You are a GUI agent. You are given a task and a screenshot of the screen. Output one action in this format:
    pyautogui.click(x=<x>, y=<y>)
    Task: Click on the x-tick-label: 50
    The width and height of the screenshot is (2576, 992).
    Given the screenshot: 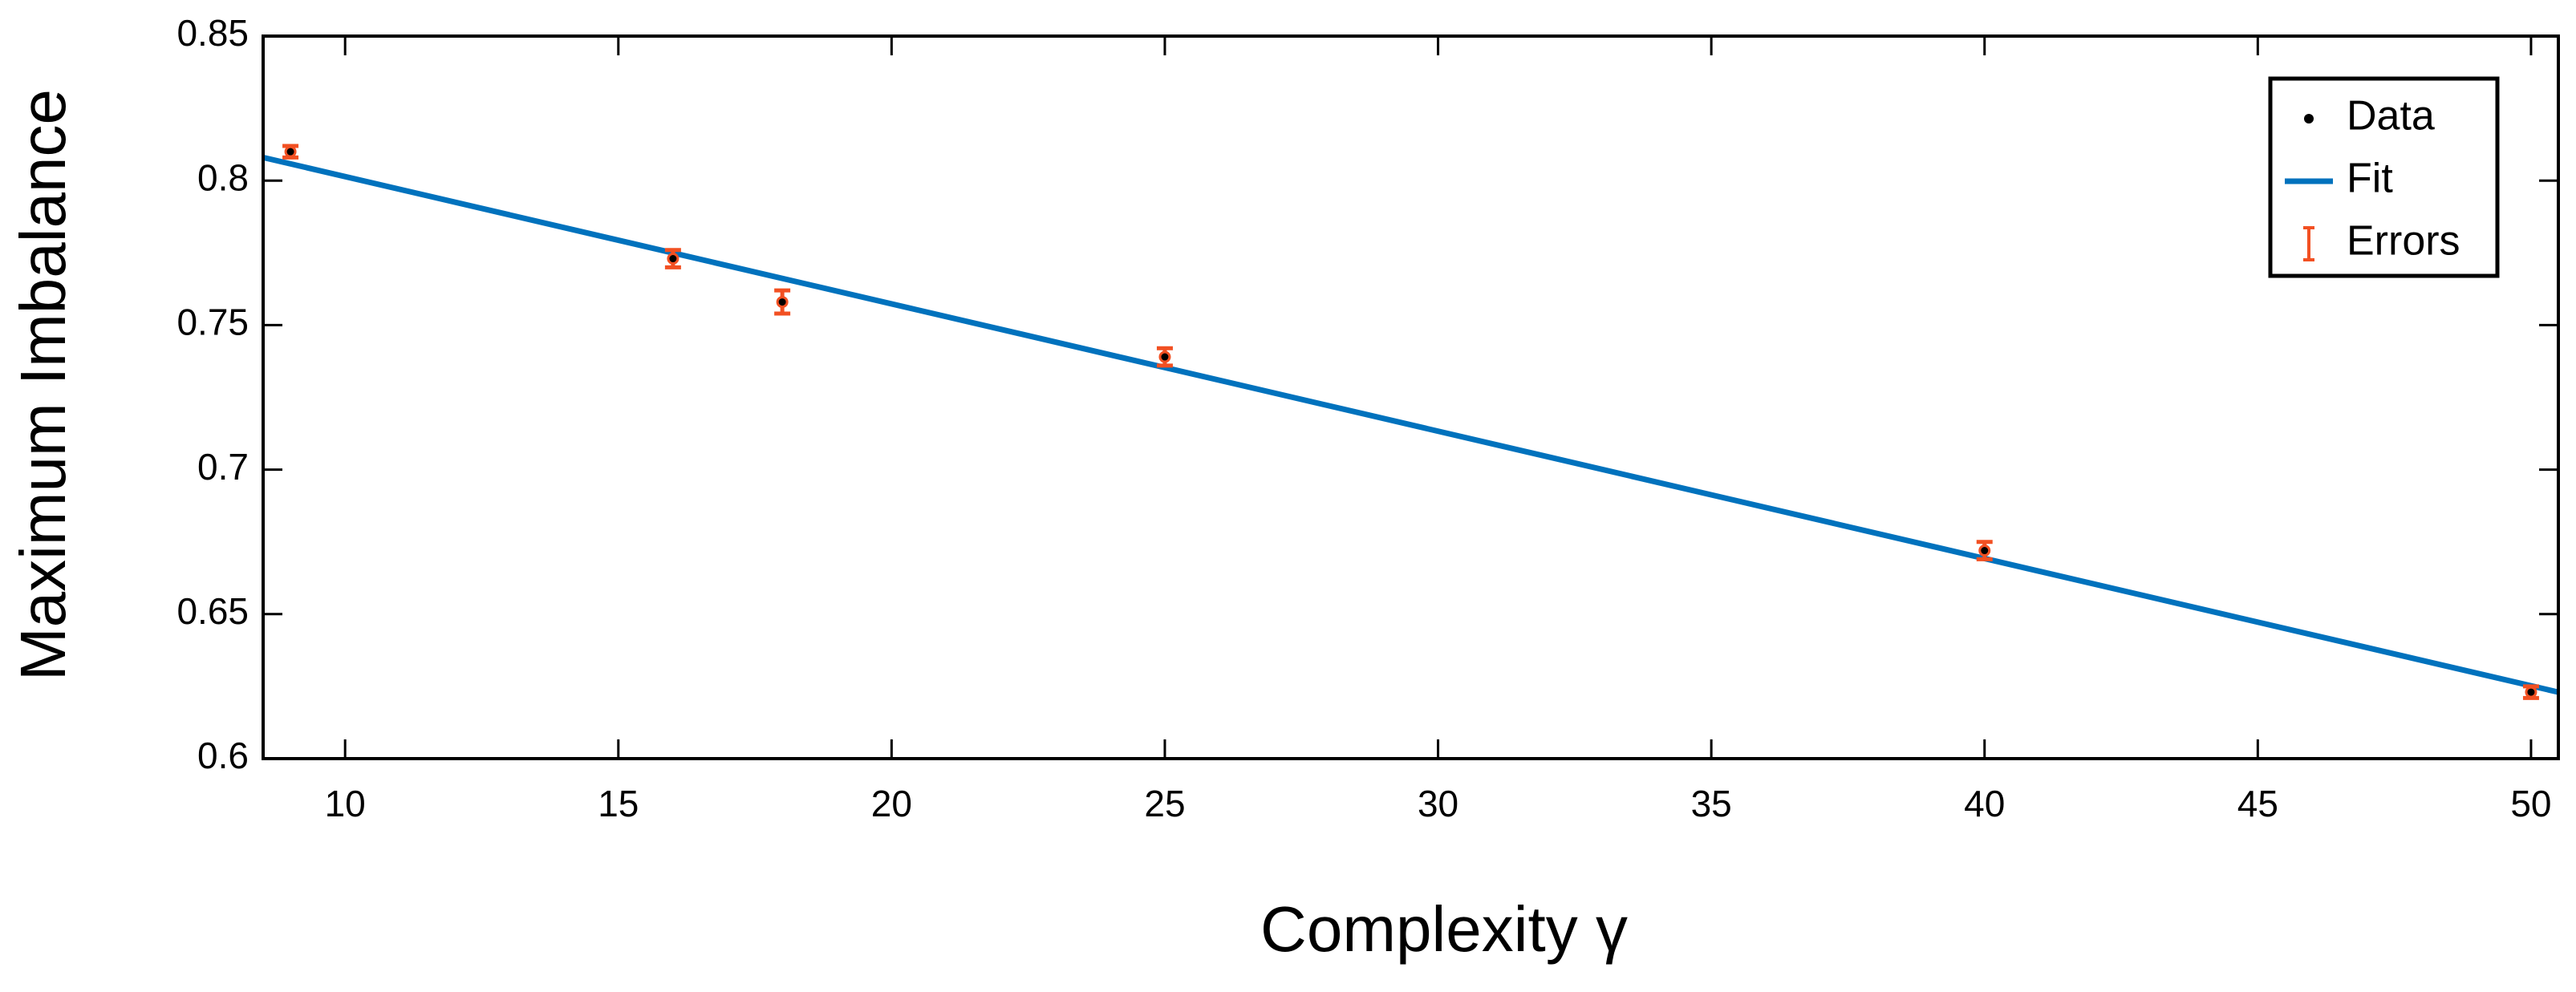 What is the action you would take?
    pyautogui.click(x=2530, y=804)
    